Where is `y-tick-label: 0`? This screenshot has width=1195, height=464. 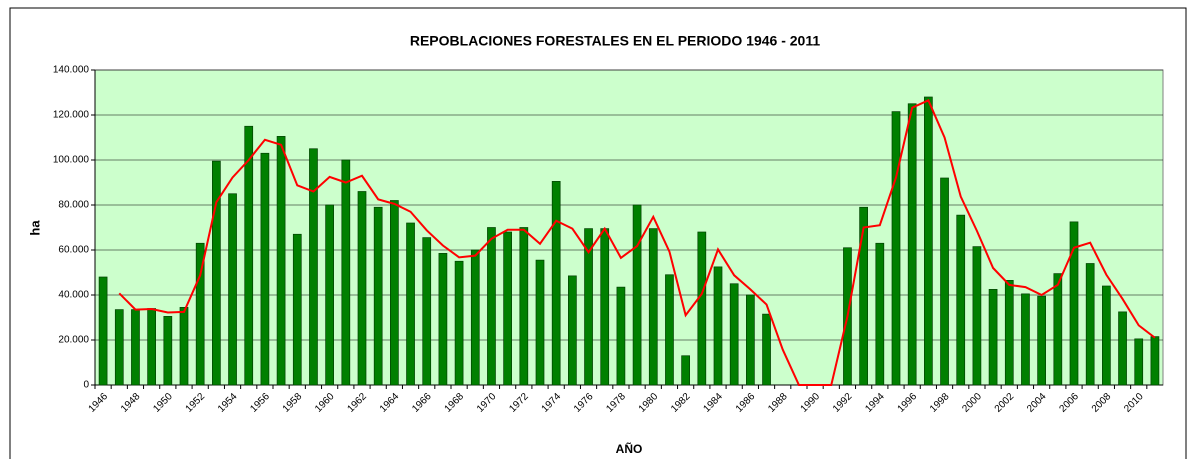 y-tick-label: 0 is located at coordinates (86, 385).